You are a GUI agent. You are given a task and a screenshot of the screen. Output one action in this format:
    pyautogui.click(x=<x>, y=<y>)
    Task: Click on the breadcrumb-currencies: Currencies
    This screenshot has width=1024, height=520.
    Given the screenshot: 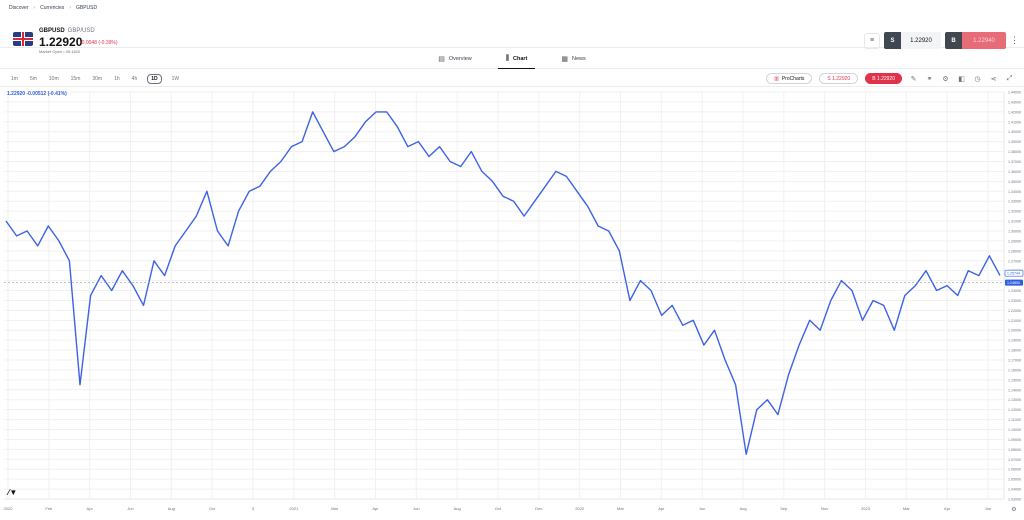 What is the action you would take?
    pyautogui.click(x=52, y=8)
    